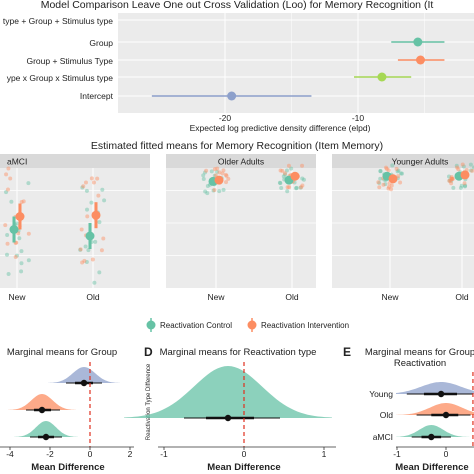 The height and width of the screenshot is (474, 474). Describe the element at coordinates (381, 394) in the screenshot. I see `panel-e-row-label-young: Young` at that location.